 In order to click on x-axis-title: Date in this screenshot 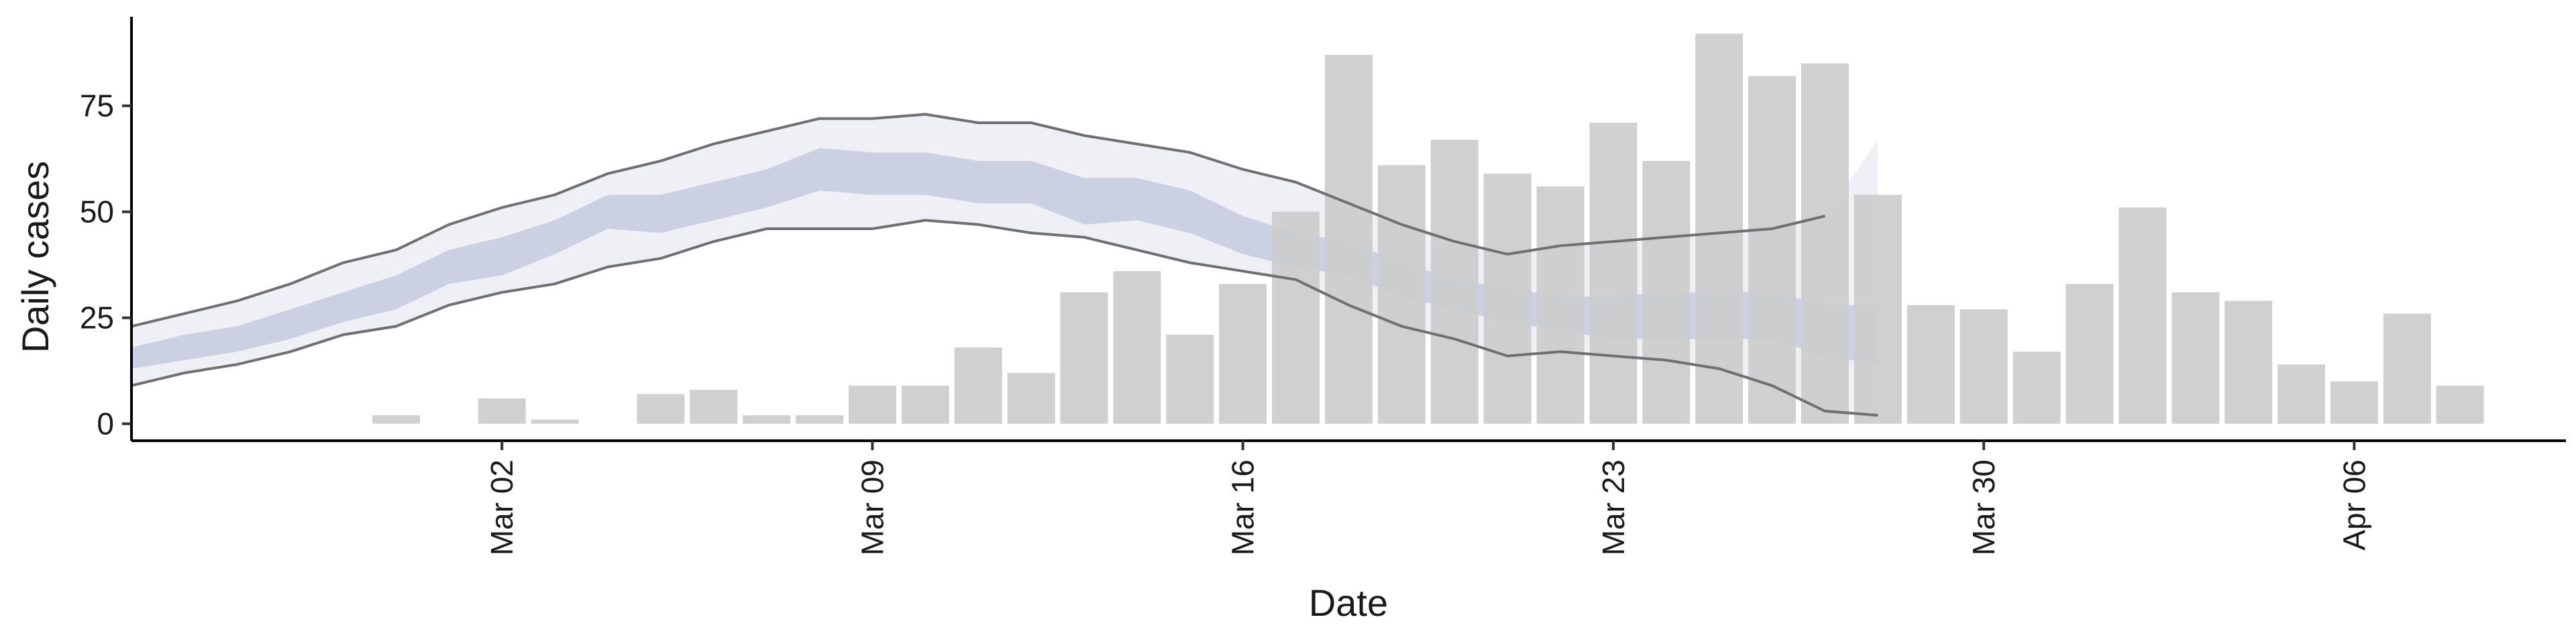, I will do `click(1348, 603)`.